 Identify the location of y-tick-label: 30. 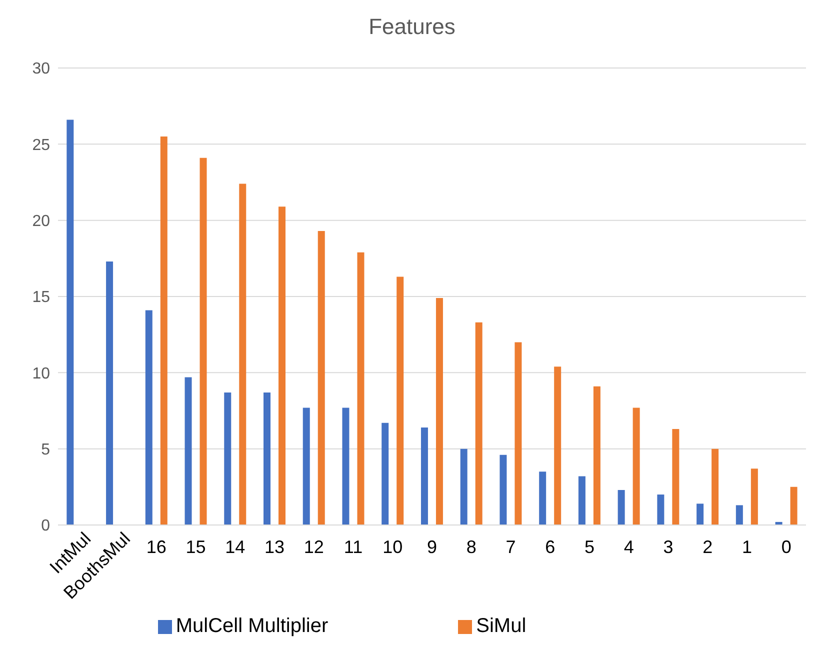
(41, 69).